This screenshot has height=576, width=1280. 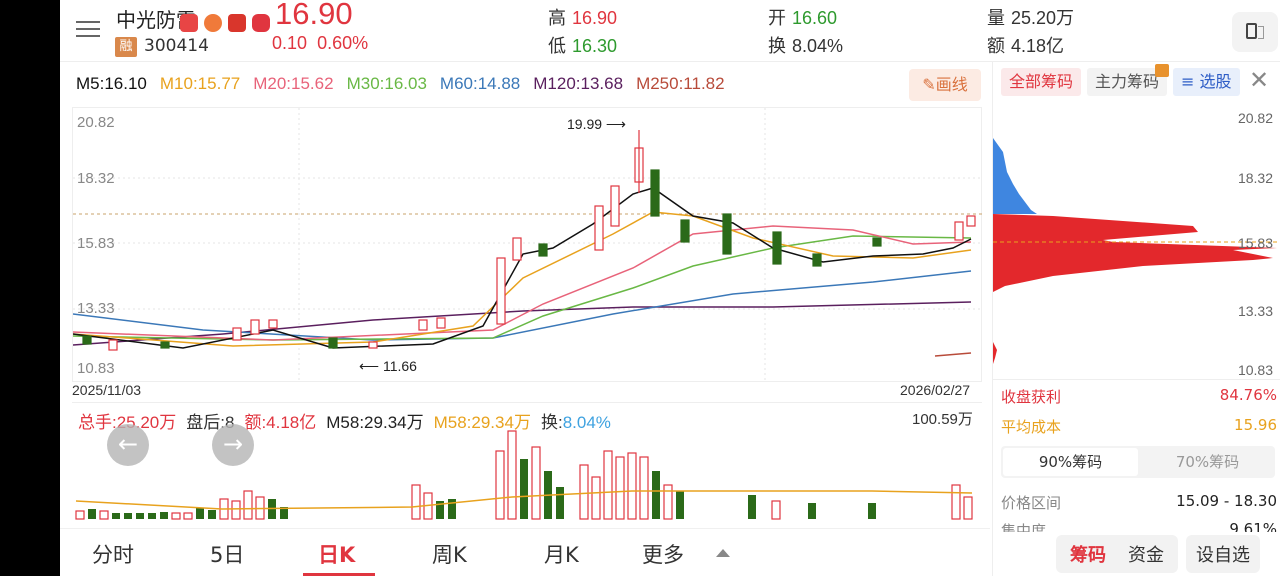 What do you see at coordinates (96, 122) in the screenshot?
I see `y-label: 20.82` at bounding box center [96, 122].